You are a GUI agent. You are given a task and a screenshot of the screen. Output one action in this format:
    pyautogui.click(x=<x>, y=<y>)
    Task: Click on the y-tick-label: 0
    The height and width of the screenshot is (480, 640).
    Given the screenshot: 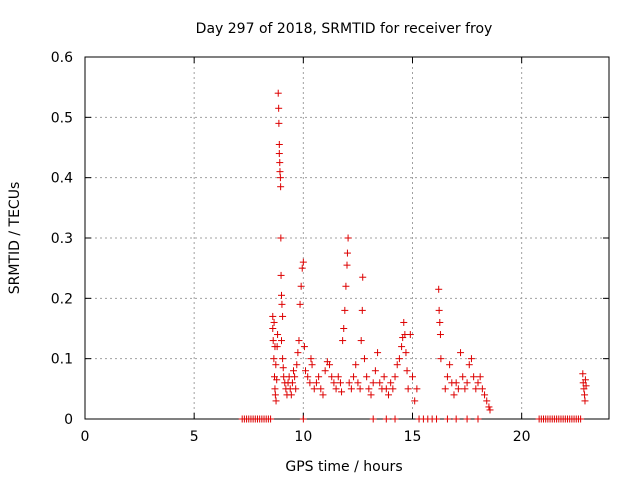 What is the action you would take?
    pyautogui.click(x=68, y=420)
    